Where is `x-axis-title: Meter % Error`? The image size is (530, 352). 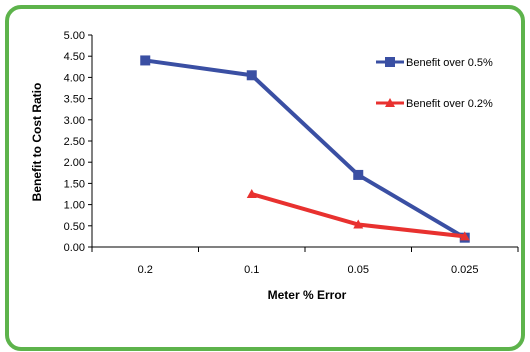 x-axis-title: Meter % Error is located at coordinates (307, 295).